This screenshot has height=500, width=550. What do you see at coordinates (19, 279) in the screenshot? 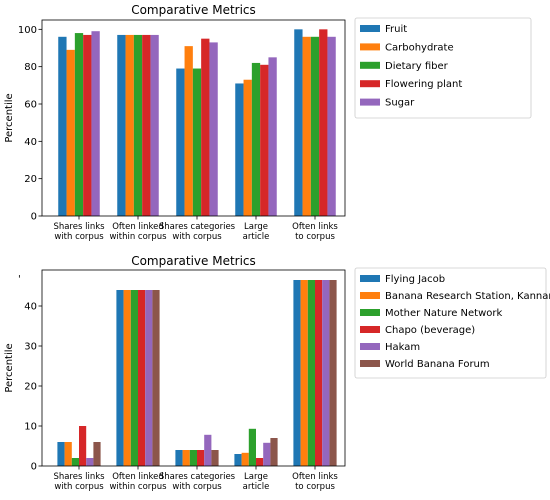
I see `stray-mark: '` at bounding box center [19, 279].